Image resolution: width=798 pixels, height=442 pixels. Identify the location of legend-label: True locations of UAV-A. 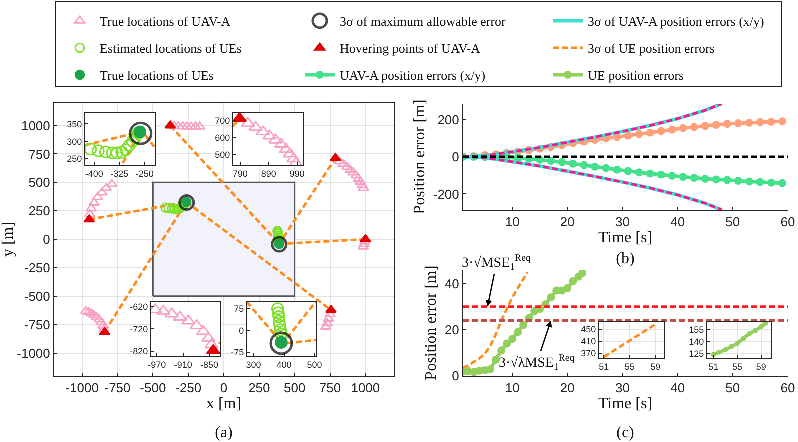
(166, 22).